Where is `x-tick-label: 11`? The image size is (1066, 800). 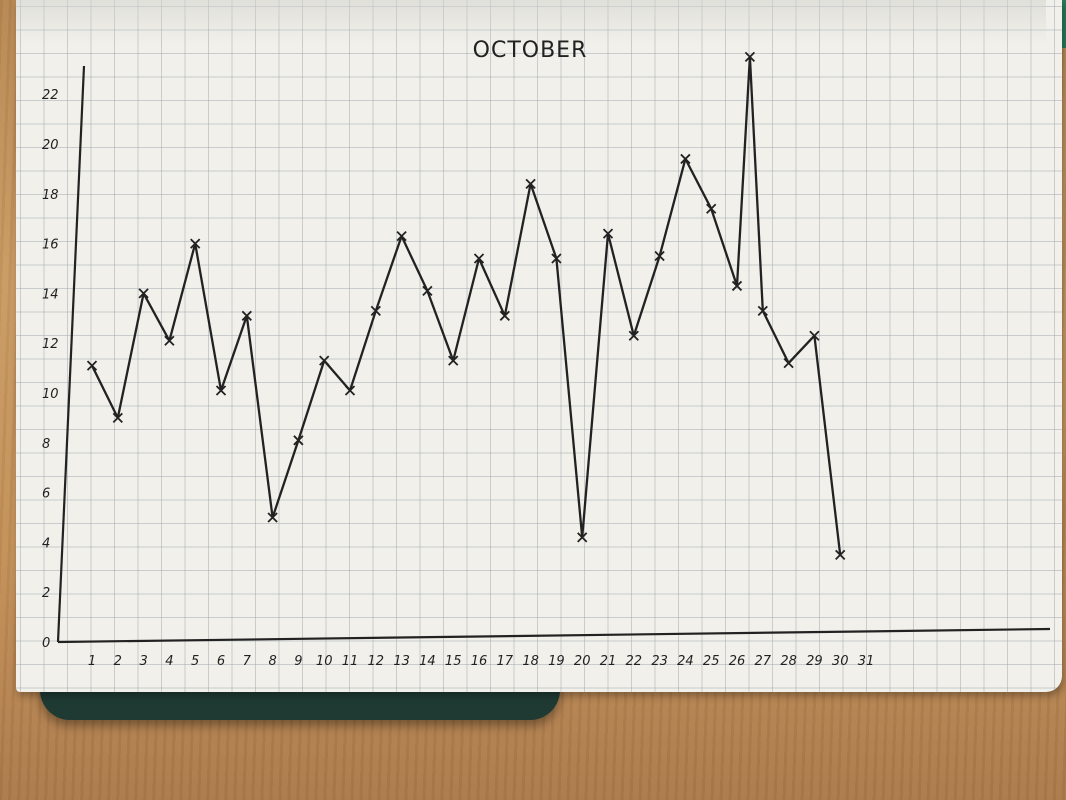
x-tick-label: 11 is located at coordinates (350, 661).